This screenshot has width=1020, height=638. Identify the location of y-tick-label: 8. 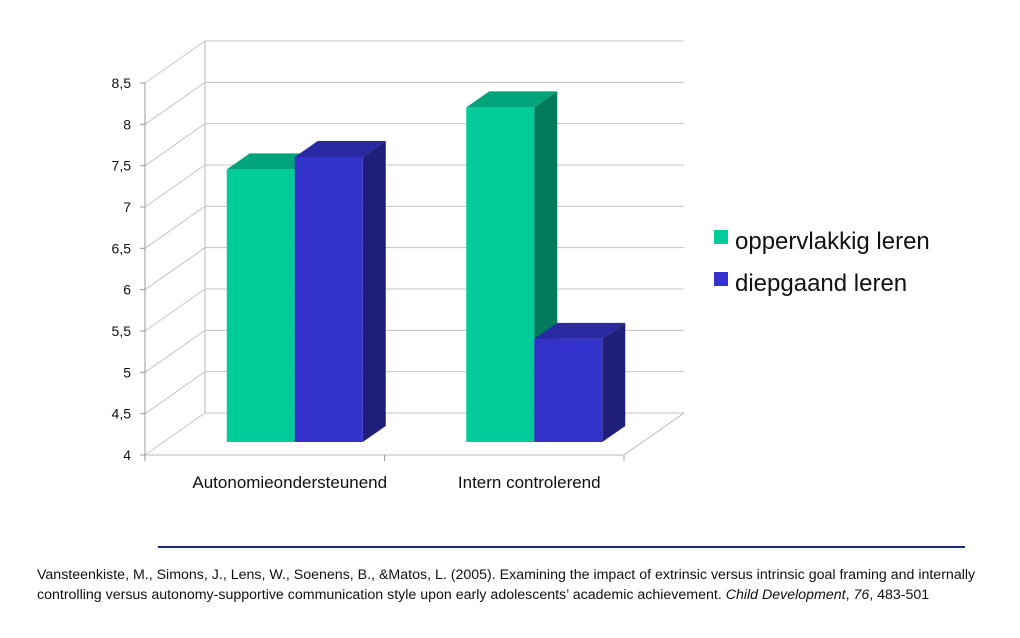
(127, 124).